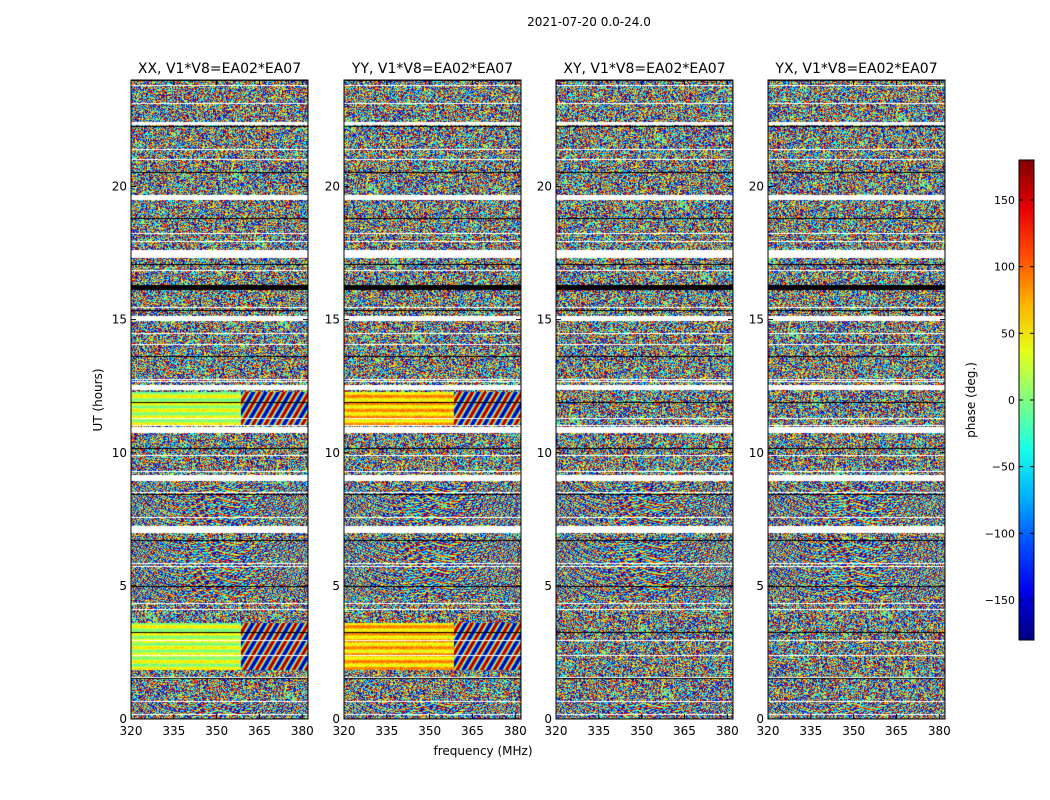  I want to click on colorbar-tick-label: 0, so click(1011, 400).